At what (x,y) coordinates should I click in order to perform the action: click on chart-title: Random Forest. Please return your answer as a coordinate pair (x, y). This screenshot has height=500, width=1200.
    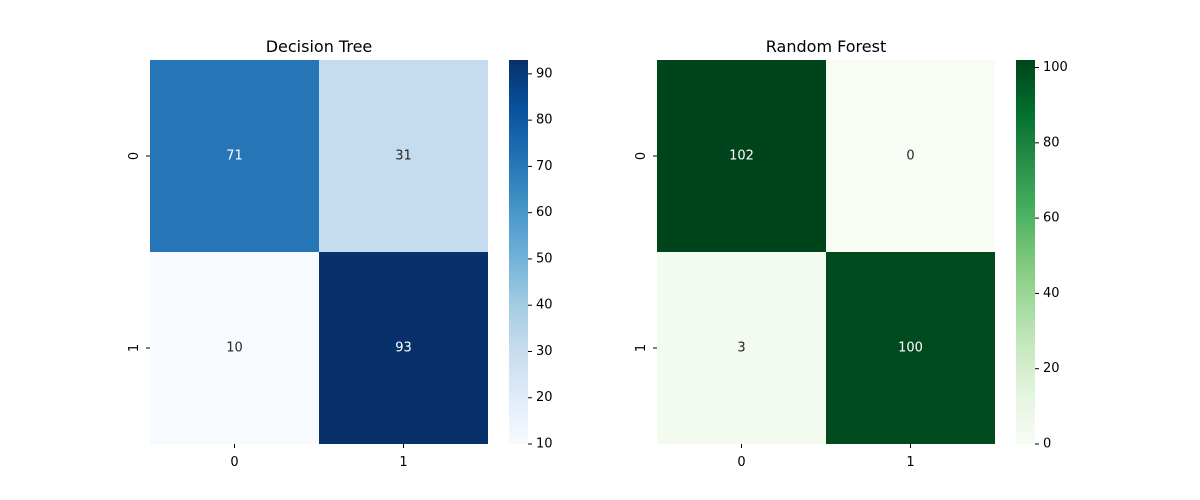
    Looking at the image, I should click on (826, 46).